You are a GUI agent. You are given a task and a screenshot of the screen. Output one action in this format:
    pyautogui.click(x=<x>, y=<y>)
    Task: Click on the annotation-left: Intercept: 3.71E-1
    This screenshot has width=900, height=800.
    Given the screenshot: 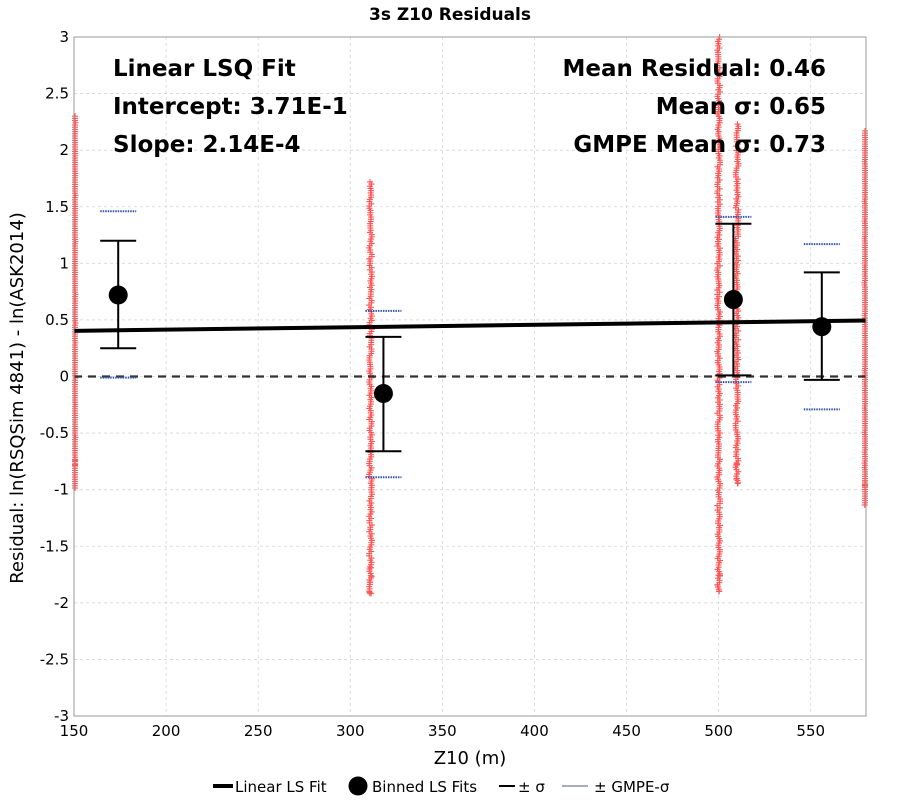 What is the action you would take?
    pyautogui.click(x=230, y=107)
    